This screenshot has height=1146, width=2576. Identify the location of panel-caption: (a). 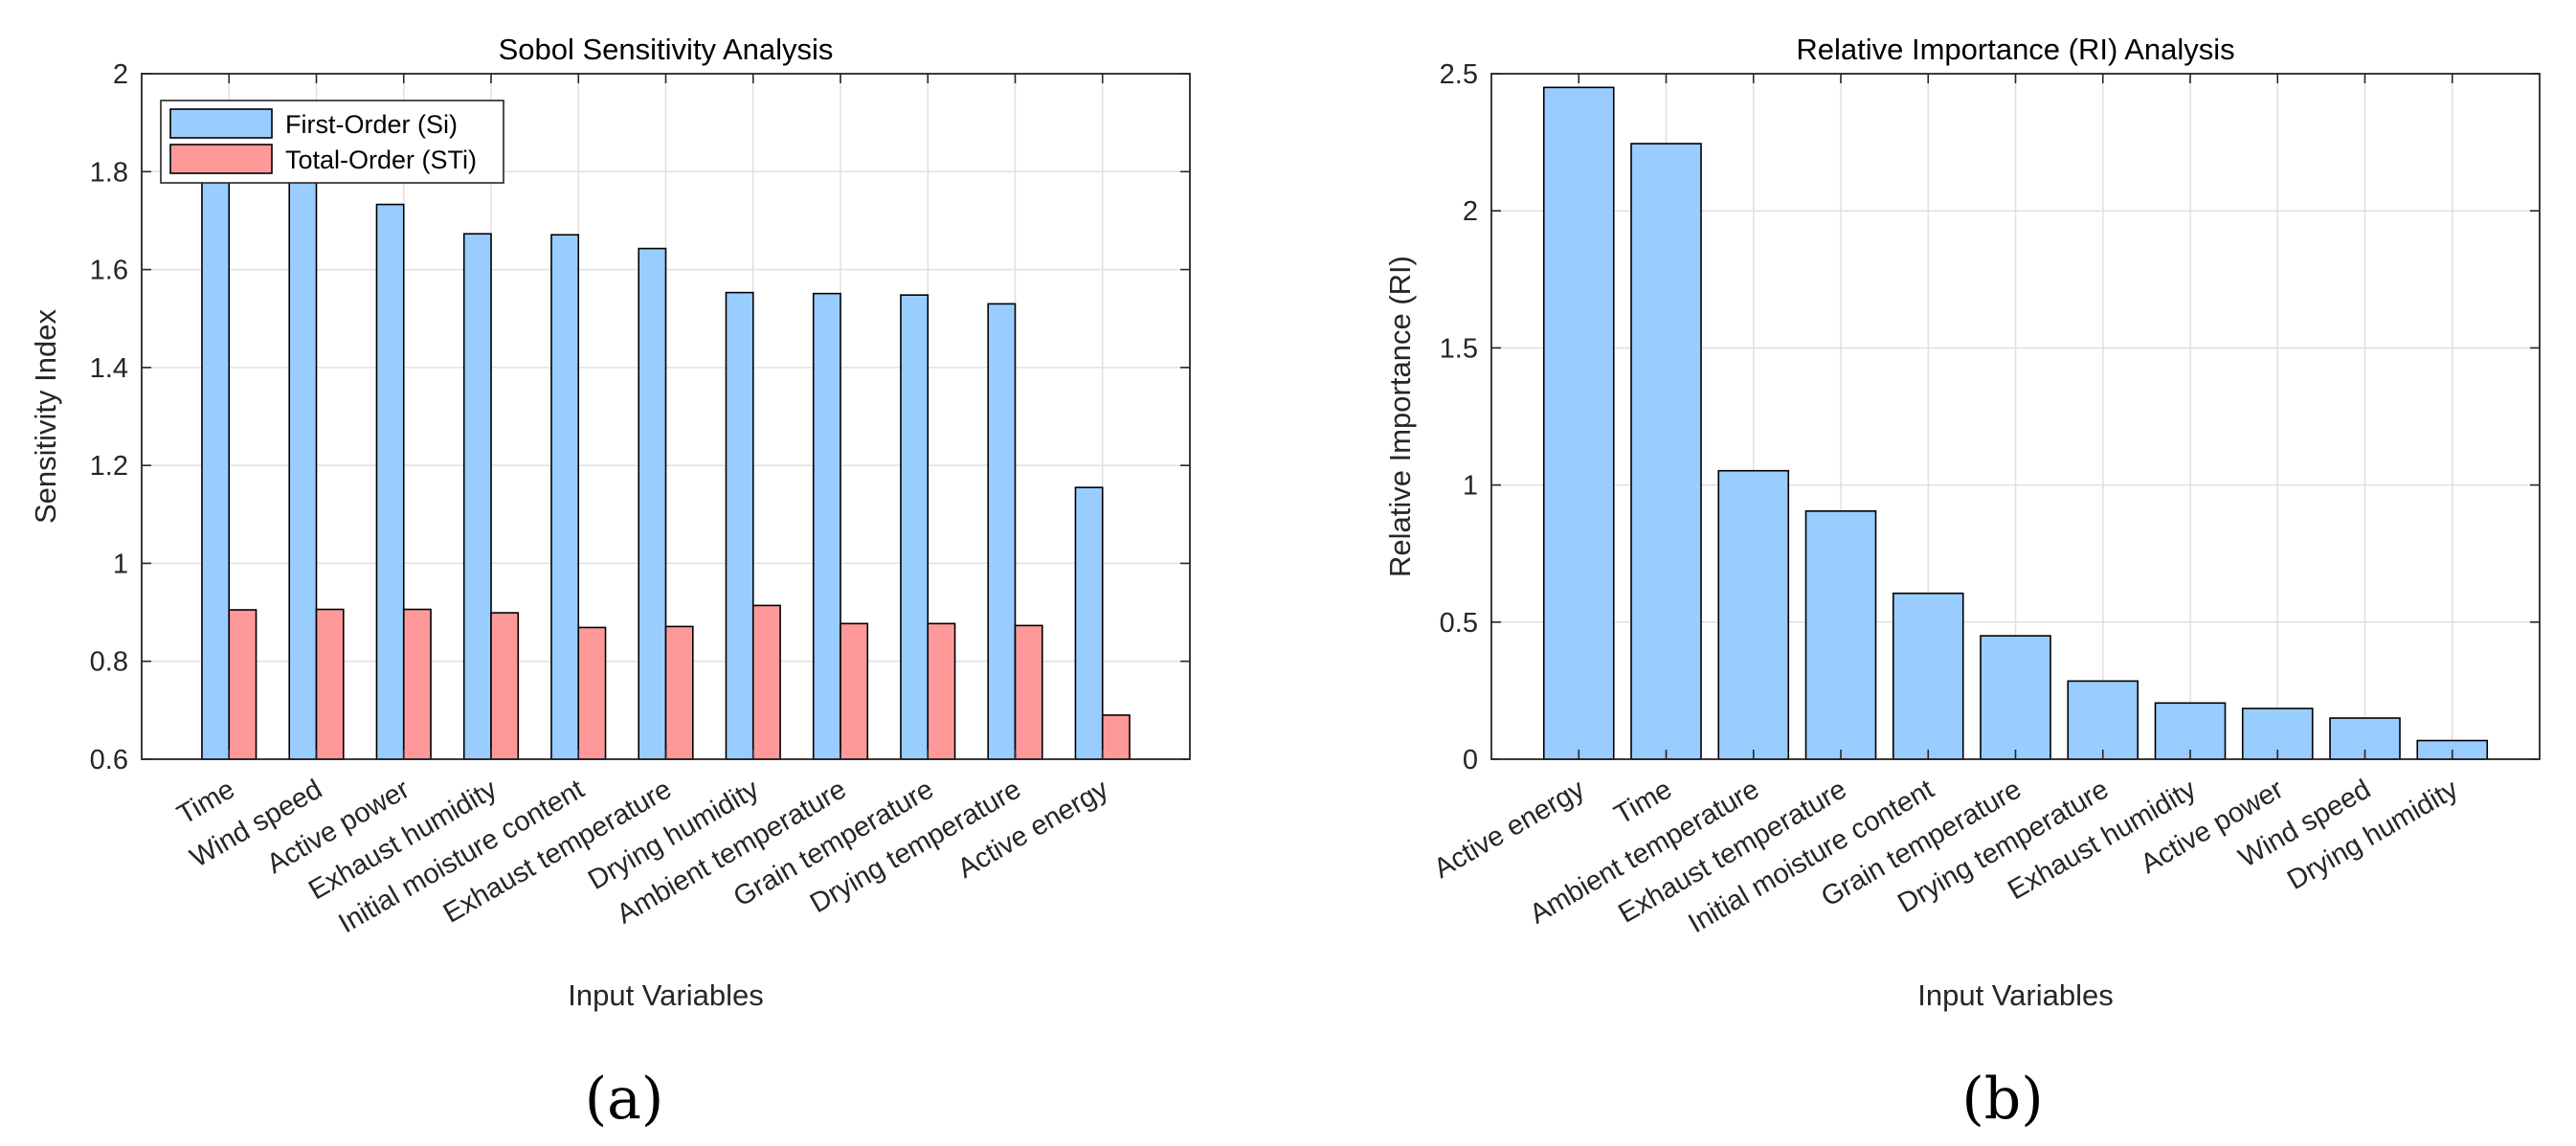
(625, 1099).